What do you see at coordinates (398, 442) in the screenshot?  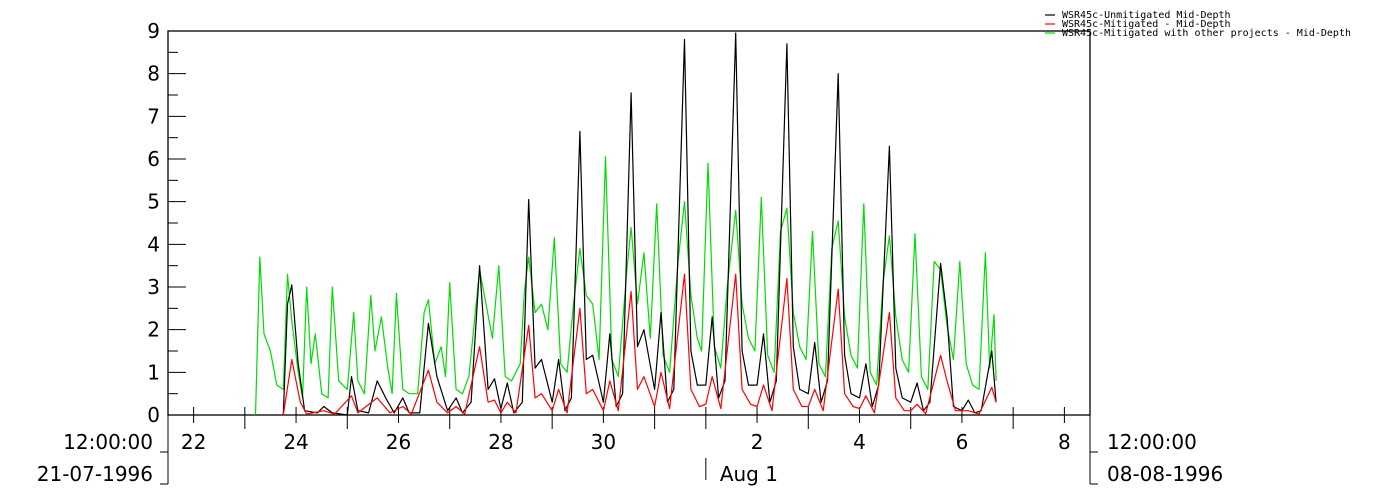 I see `x-tick-label: 26` at bounding box center [398, 442].